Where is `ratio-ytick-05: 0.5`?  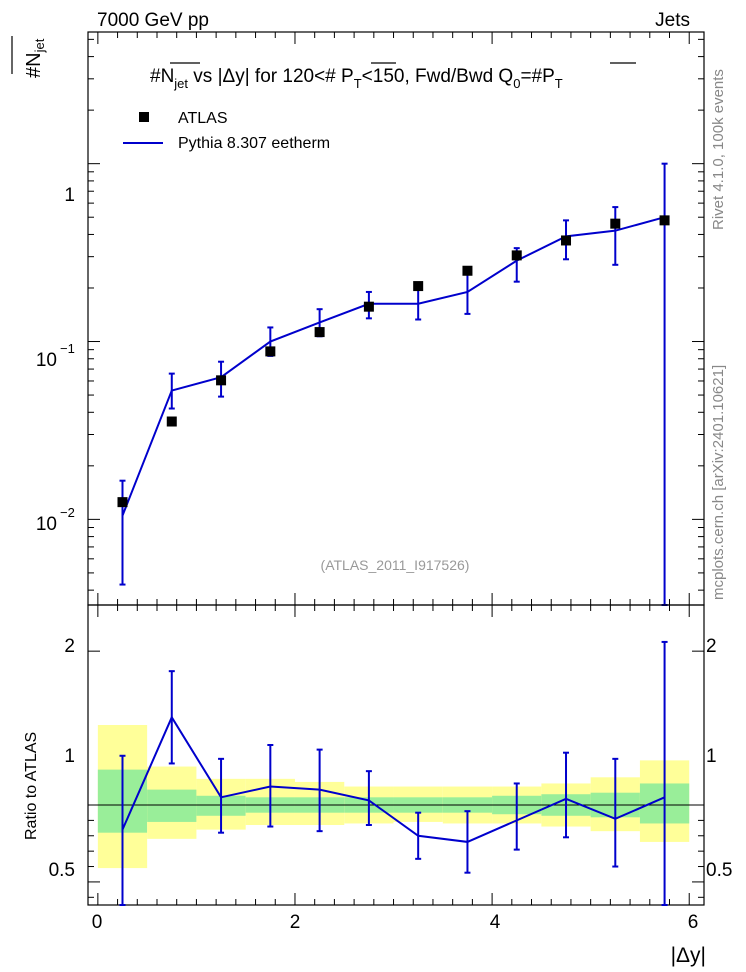
ratio-ytick-05: 0.5 is located at coordinates (62, 870).